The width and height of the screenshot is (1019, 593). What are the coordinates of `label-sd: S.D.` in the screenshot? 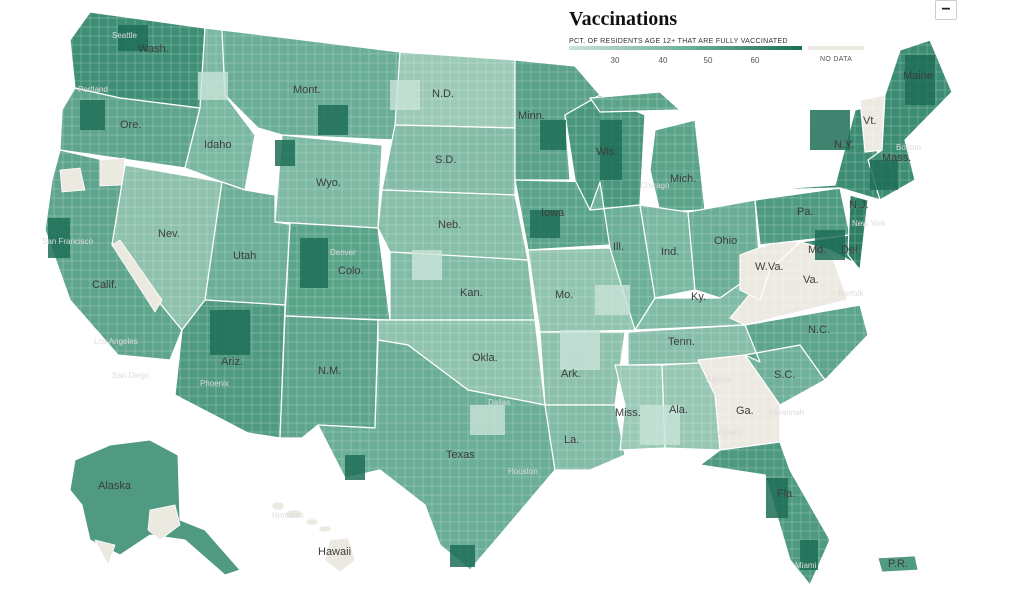 It's located at (445, 160).